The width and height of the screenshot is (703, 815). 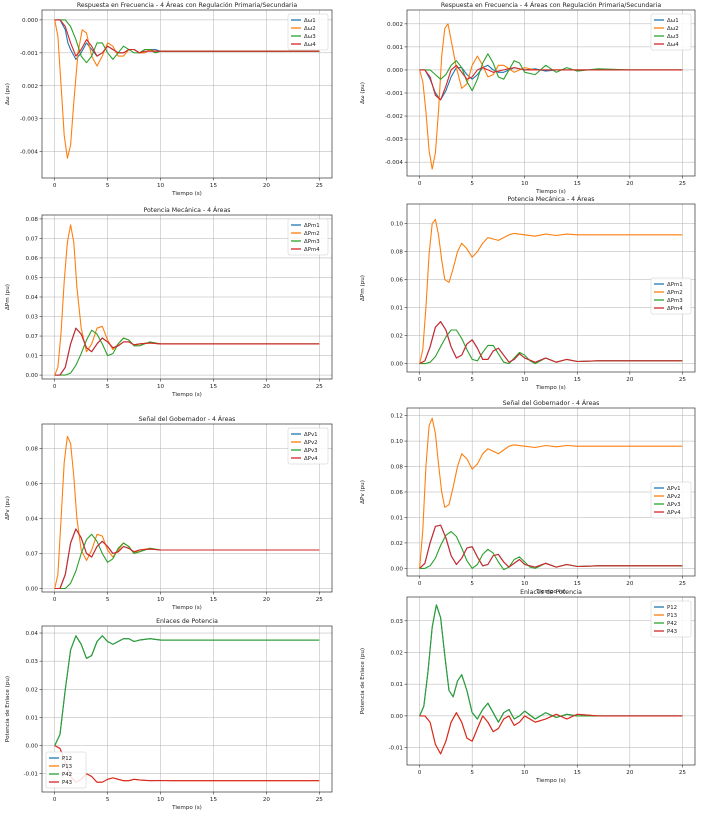 What do you see at coordinates (674, 497) in the screenshot?
I see `legend-label: ΔPv2` at bounding box center [674, 497].